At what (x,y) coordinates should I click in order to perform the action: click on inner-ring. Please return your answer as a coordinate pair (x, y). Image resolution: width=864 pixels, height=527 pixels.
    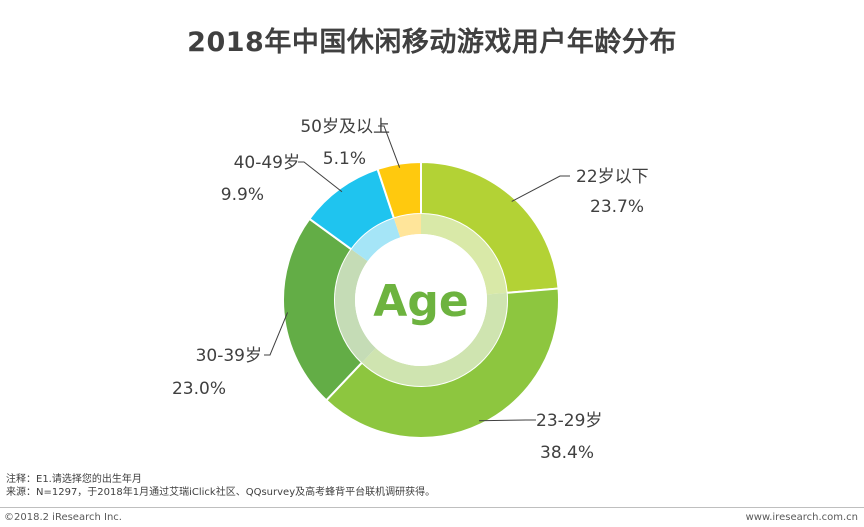
    Looking at the image, I should click on (421, 300).